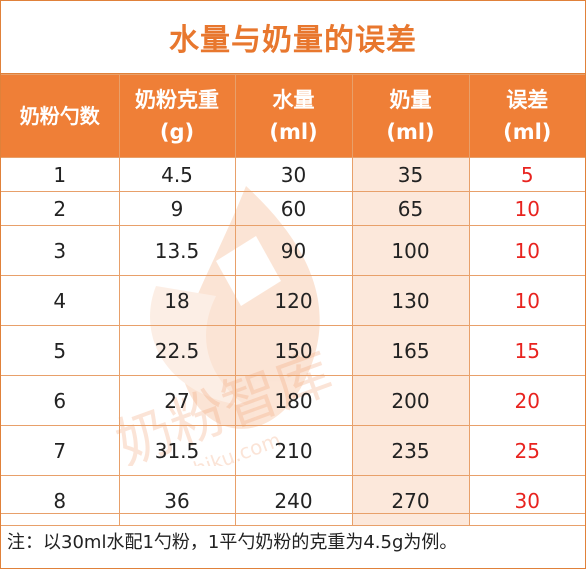 The width and height of the screenshot is (586, 569). Describe the element at coordinates (526, 350) in the screenshot. I see `cell-error: 15` at that location.